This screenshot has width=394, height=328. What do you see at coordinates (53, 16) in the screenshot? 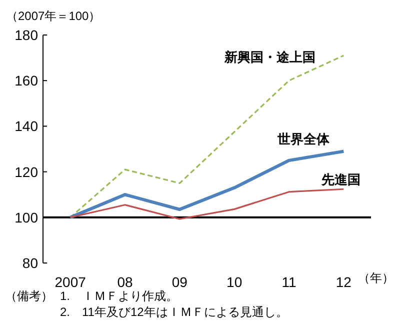
I see `ylabel: （2007年＝100）` at bounding box center [53, 16].